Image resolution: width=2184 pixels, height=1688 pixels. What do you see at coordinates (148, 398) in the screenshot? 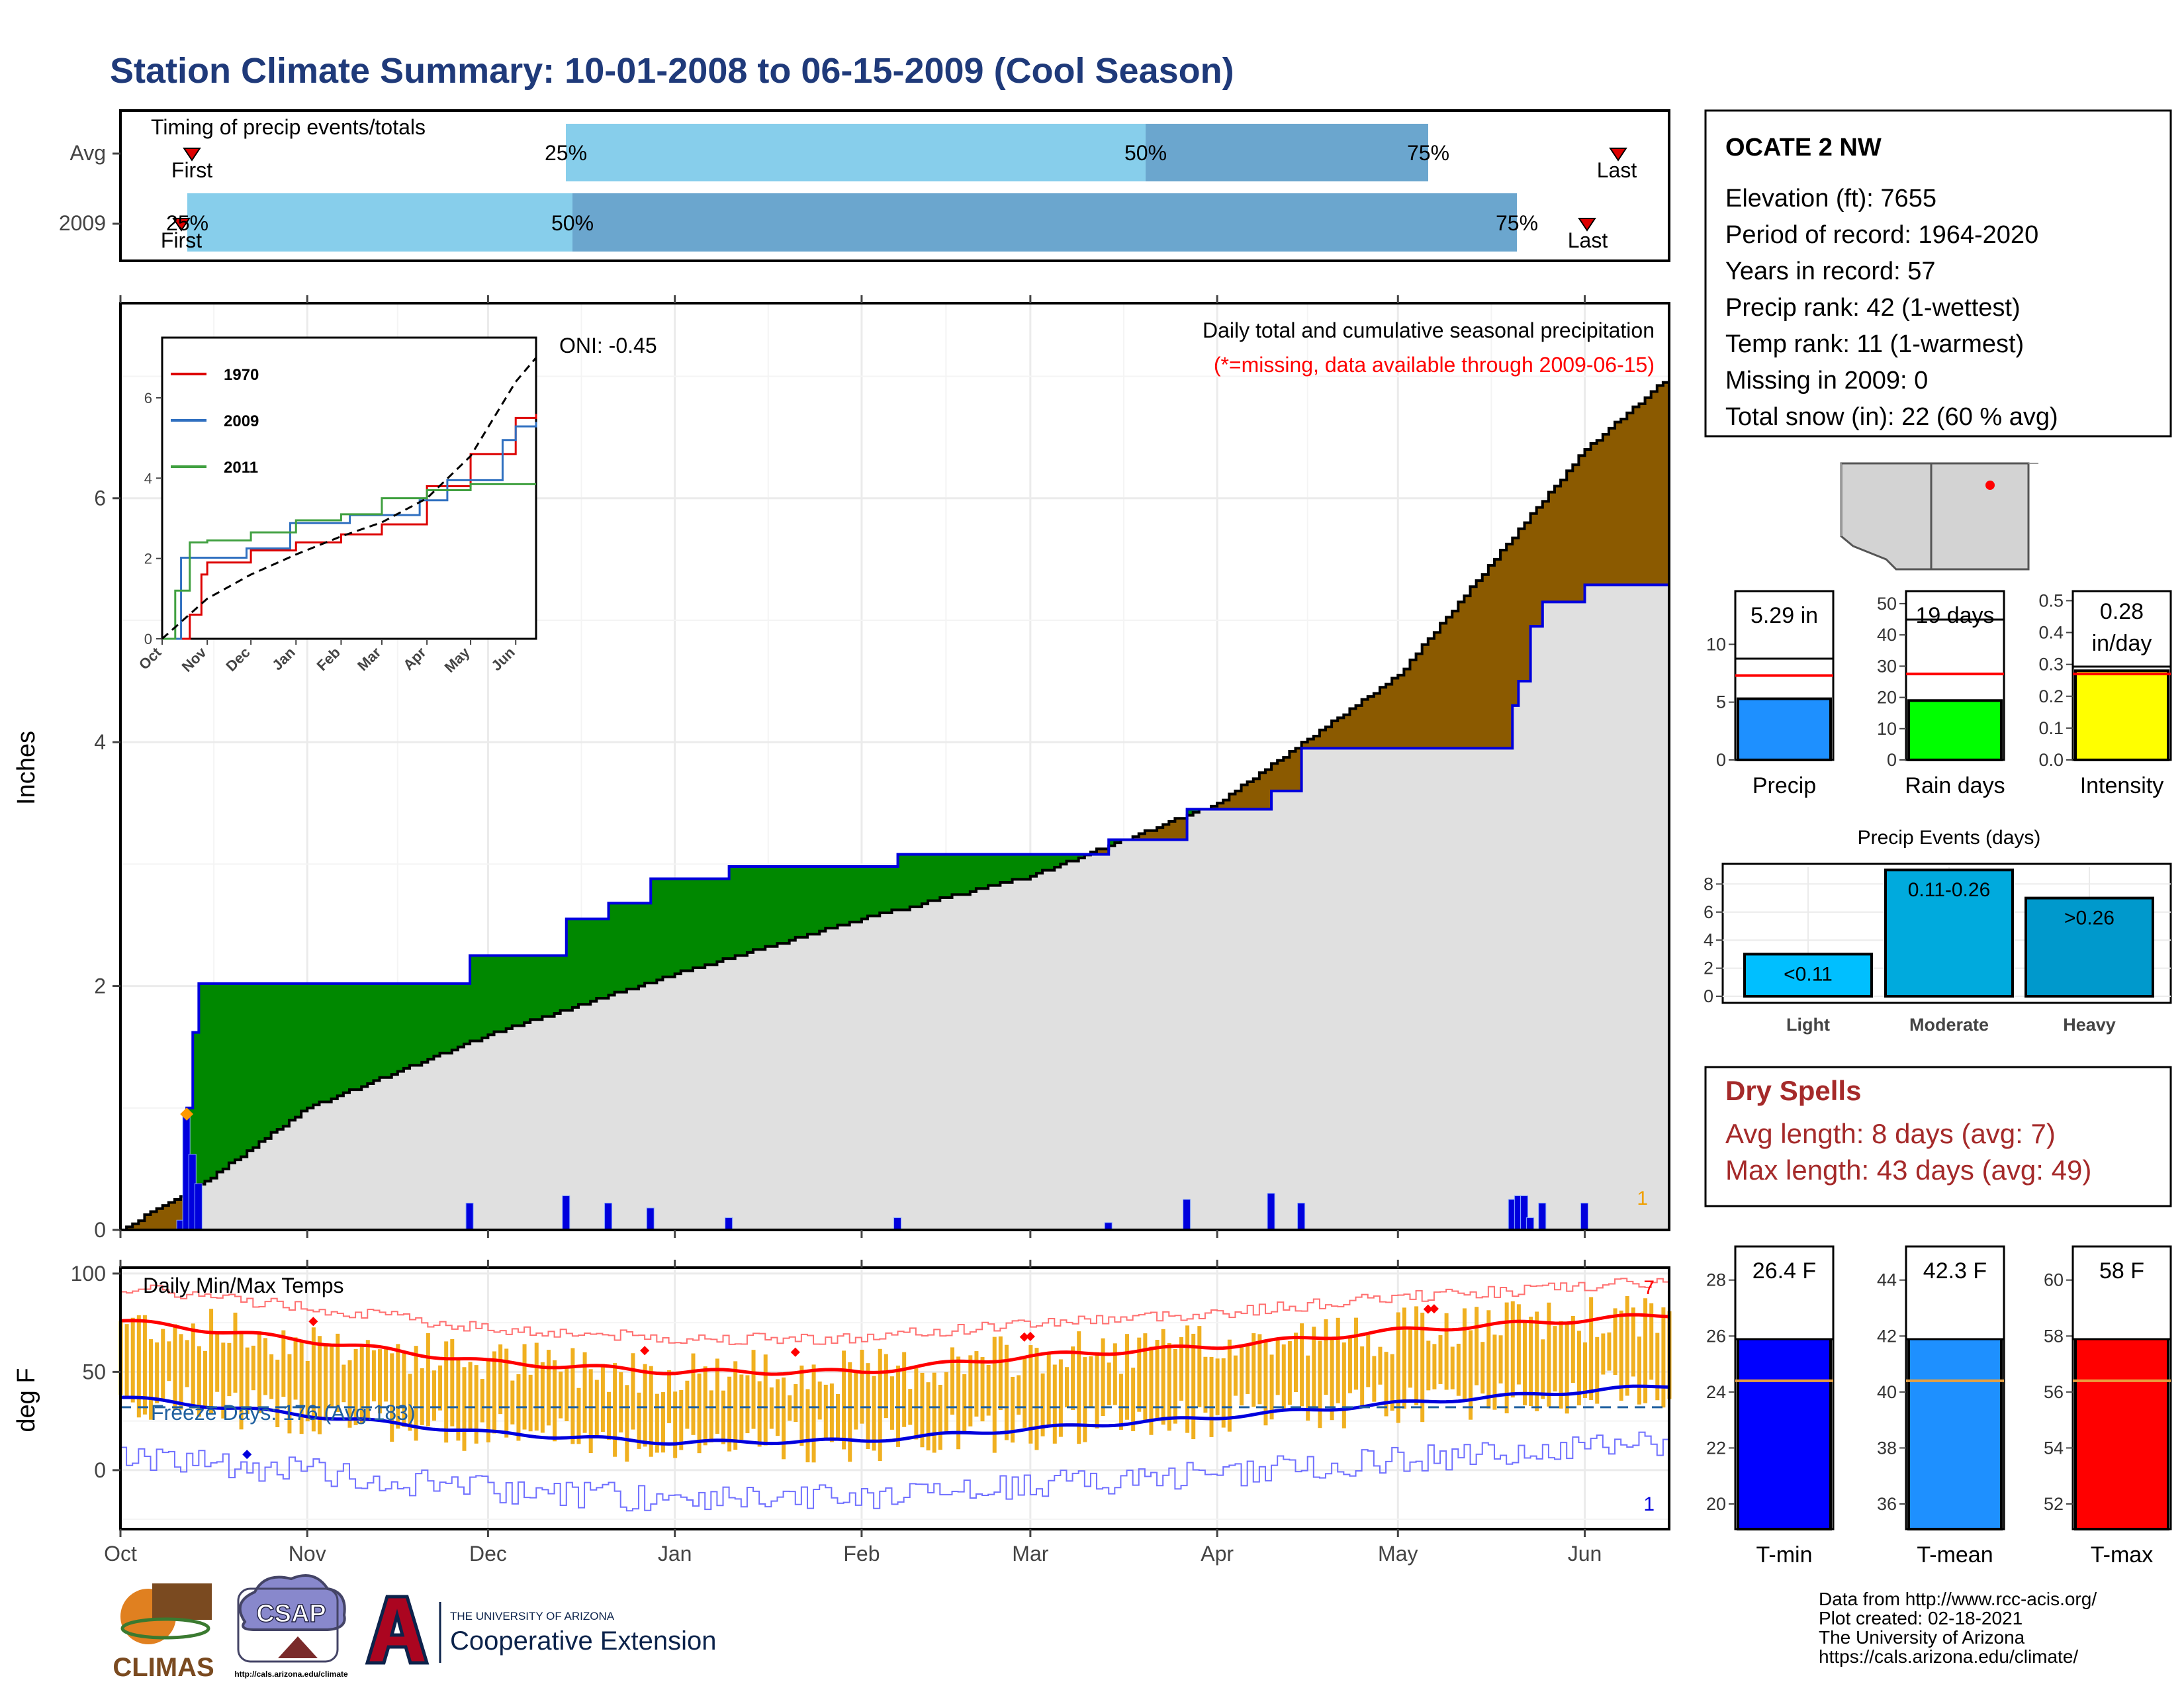
I see `inset-ytick-label-3: 6` at bounding box center [148, 398].